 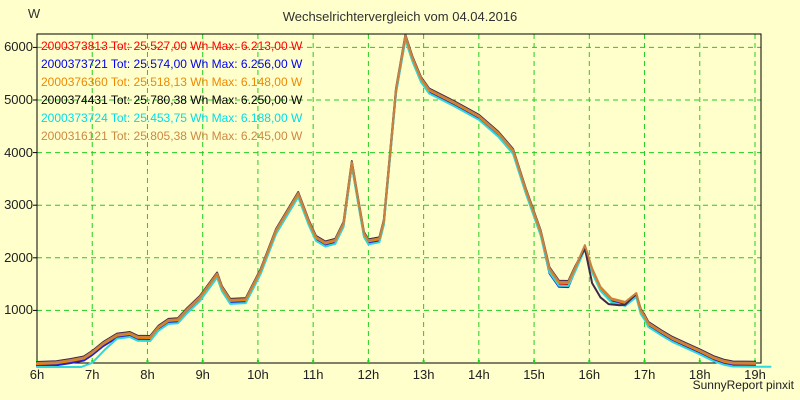 What do you see at coordinates (258, 374) in the screenshot?
I see `x-tick-label: 10h` at bounding box center [258, 374].